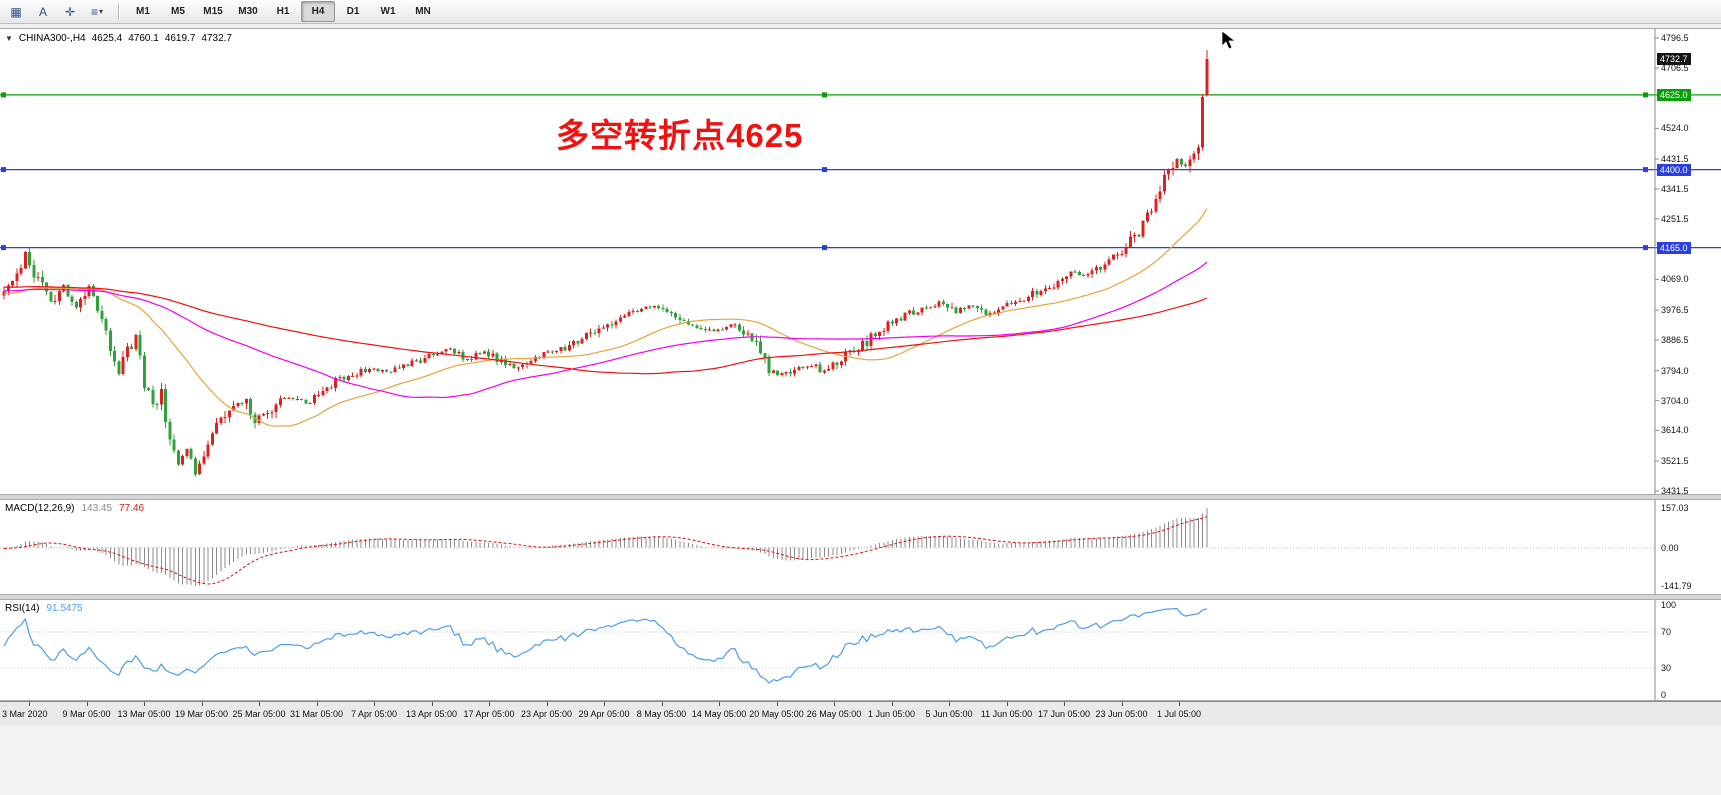 The width and height of the screenshot is (1721, 795). What do you see at coordinates (97, 11) in the screenshot?
I see `line-tools-icon: ≡ ▾` at bounding box center [97, 11].